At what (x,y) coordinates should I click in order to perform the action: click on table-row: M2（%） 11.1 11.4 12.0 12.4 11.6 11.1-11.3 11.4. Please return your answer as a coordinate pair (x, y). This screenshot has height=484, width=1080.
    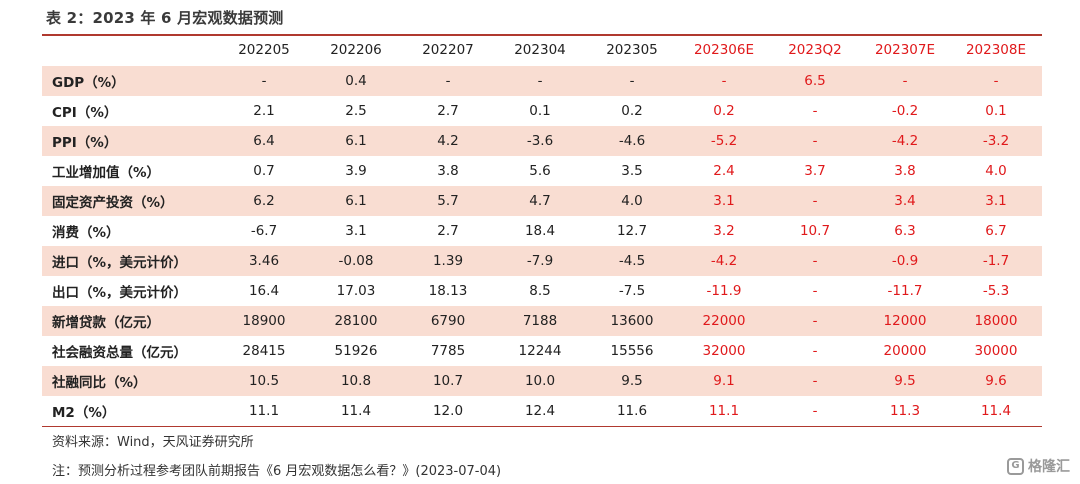
    Looking at the image, I should click on (542, 411).